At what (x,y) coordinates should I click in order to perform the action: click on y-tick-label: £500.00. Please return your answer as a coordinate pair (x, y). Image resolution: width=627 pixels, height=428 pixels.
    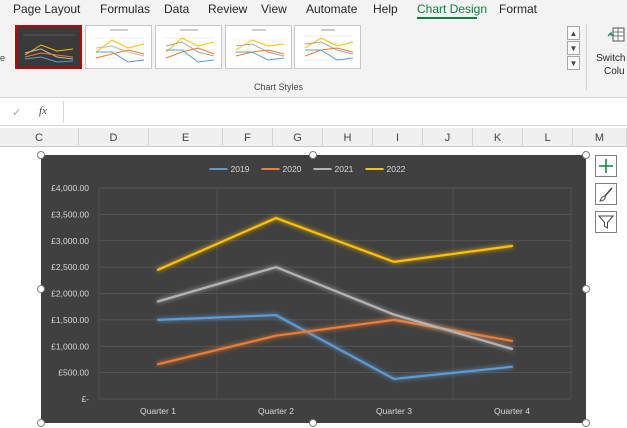
    Looking at the image, I should click on (73, 373).